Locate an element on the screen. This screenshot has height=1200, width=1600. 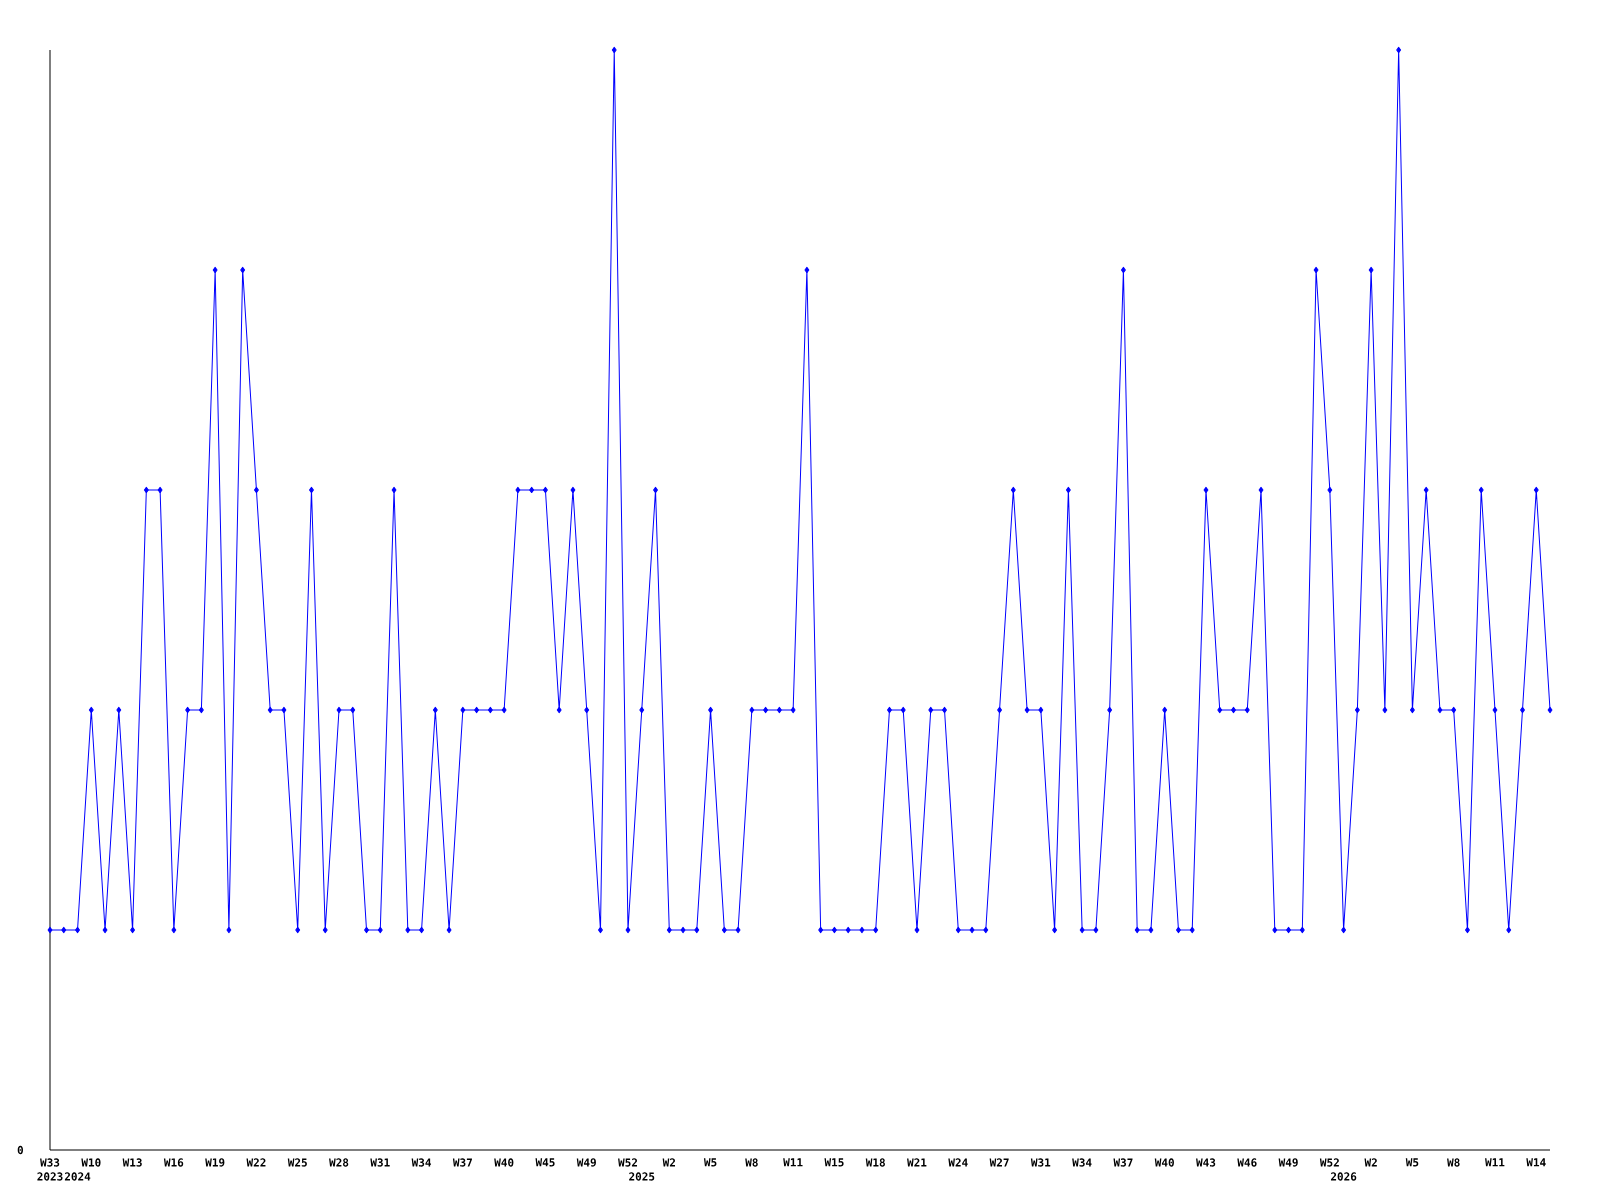
x-tick-label: W16 is located at coordinates (173, 1162).